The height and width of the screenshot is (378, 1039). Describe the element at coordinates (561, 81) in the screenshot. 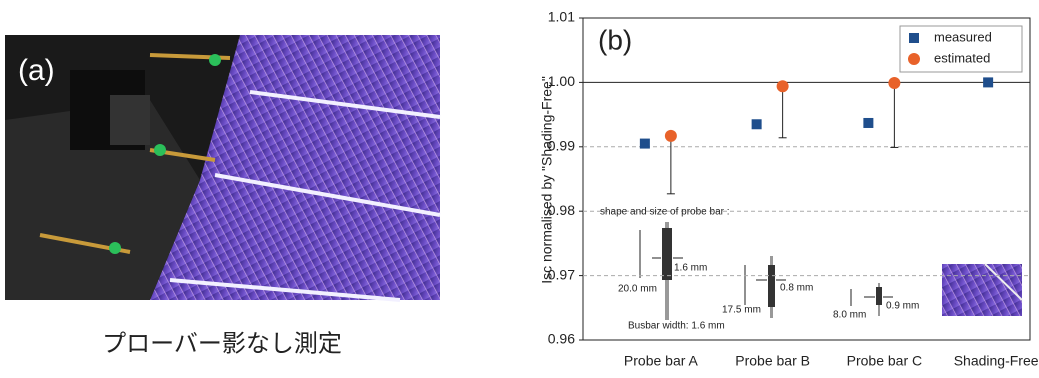

I see `y-tick-label: 1.00` at that location.